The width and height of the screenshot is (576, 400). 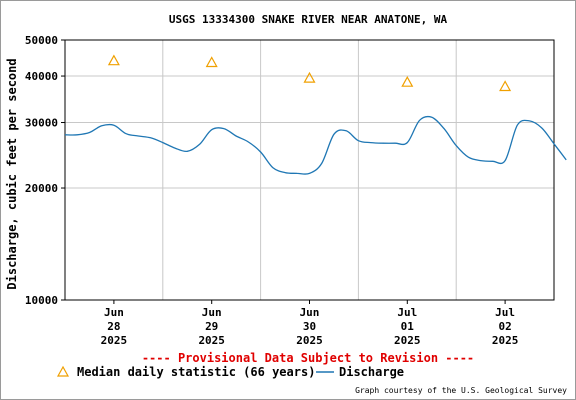 I want to click on x-tick-label-day: 01, so click(x=408, y=326).